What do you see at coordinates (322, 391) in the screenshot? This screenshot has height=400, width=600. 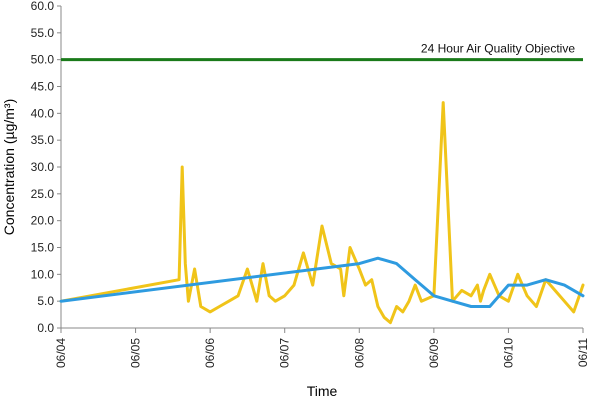 I see `x-axis-title: Time` at bounding box center [322, 391].